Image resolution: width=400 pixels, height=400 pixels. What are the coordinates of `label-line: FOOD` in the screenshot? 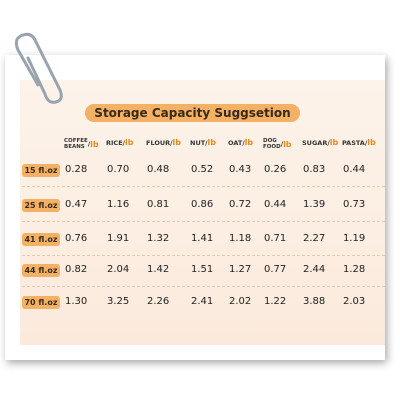 It's located at (272, 147).